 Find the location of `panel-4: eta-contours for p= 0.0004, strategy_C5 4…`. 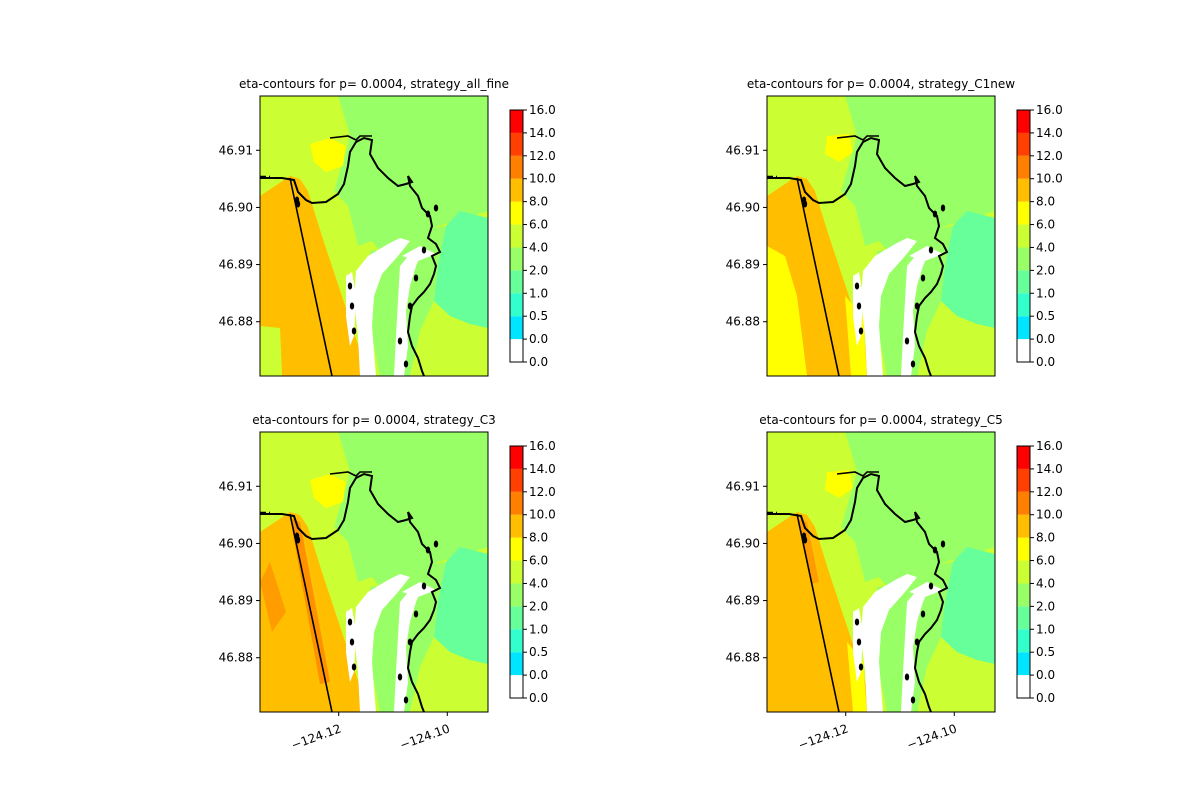

panel-4: eta-contours for p= 0.0004, strategy_C5 4… is located at coordinates (894, 582).